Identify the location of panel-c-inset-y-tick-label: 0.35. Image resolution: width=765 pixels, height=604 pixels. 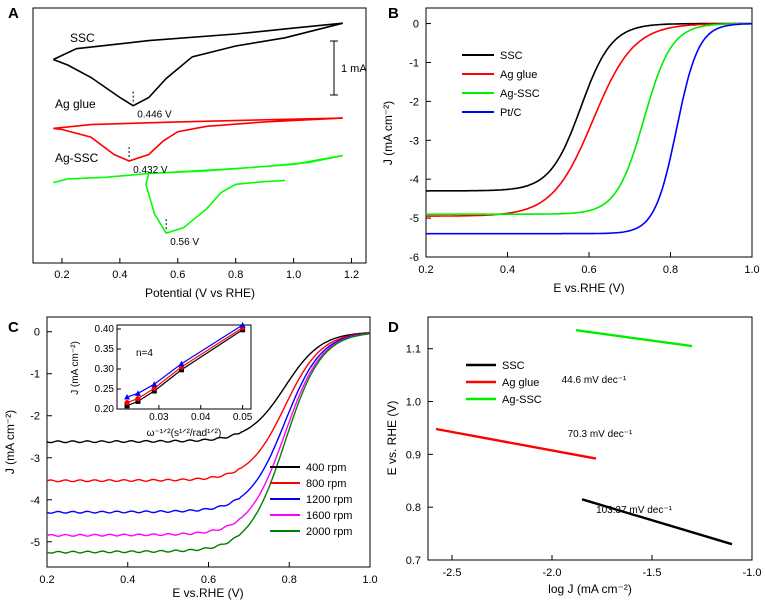
(105, 349).